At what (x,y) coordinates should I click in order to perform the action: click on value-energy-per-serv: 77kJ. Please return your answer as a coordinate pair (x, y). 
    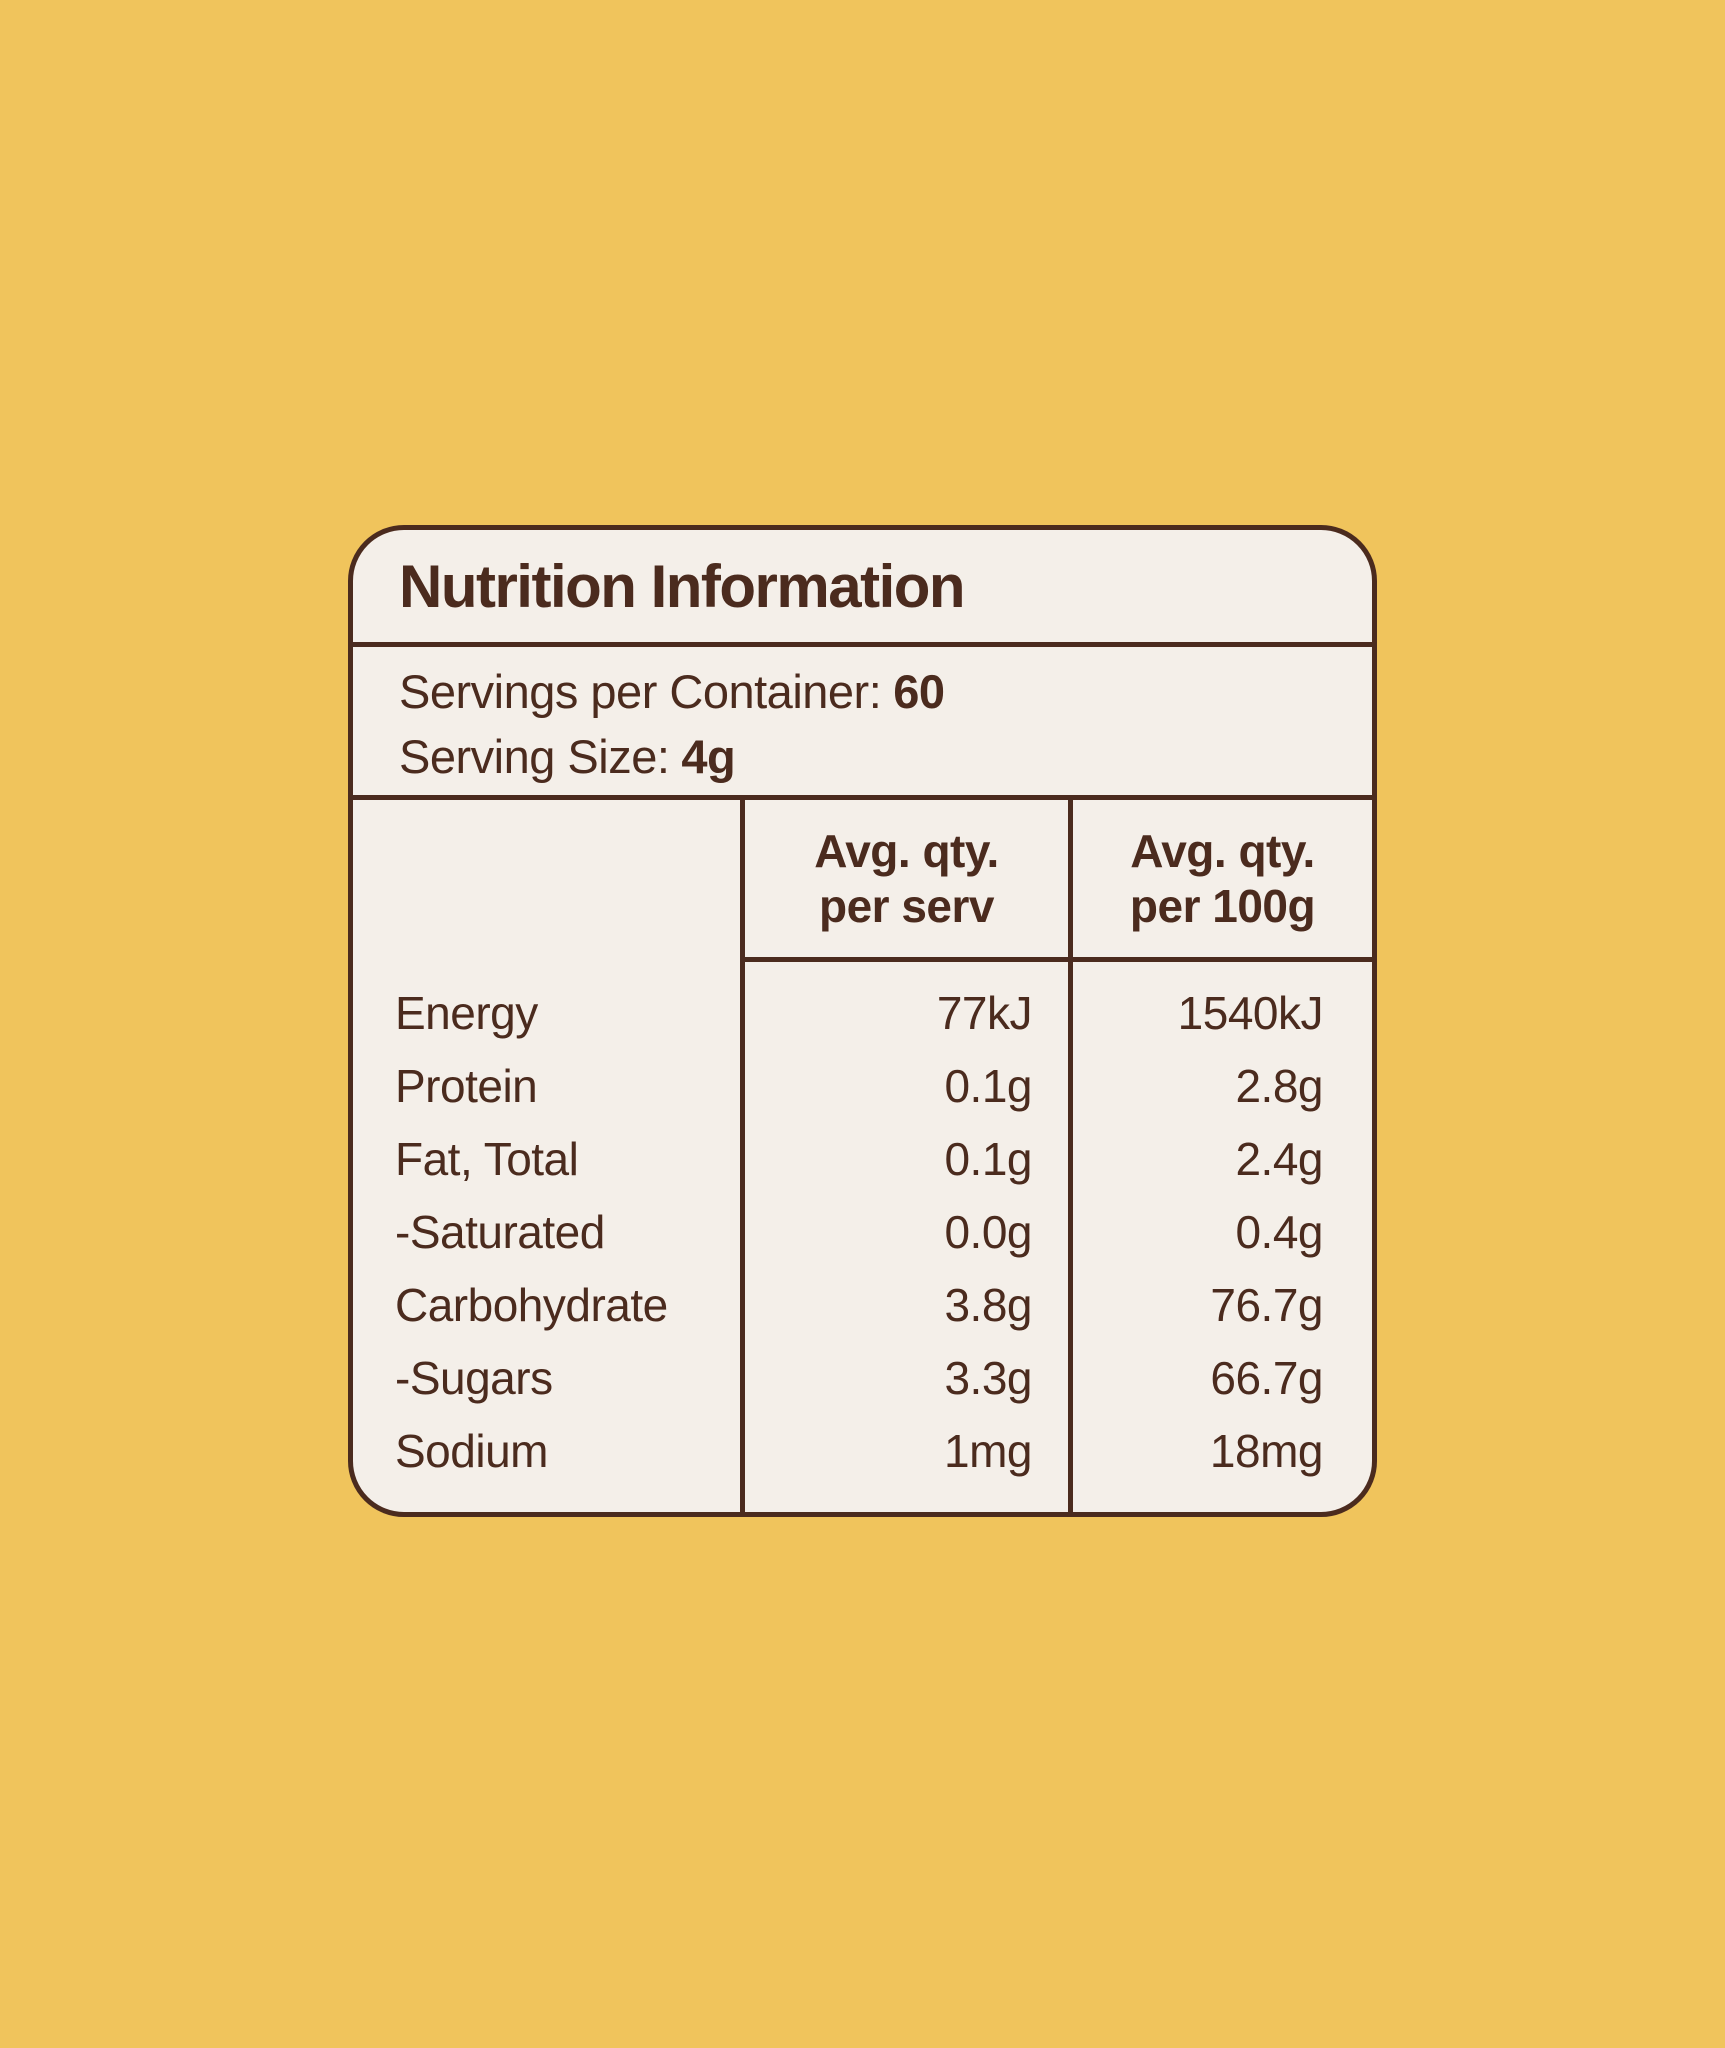
    Looking at the image, I should click on (984, 1012).